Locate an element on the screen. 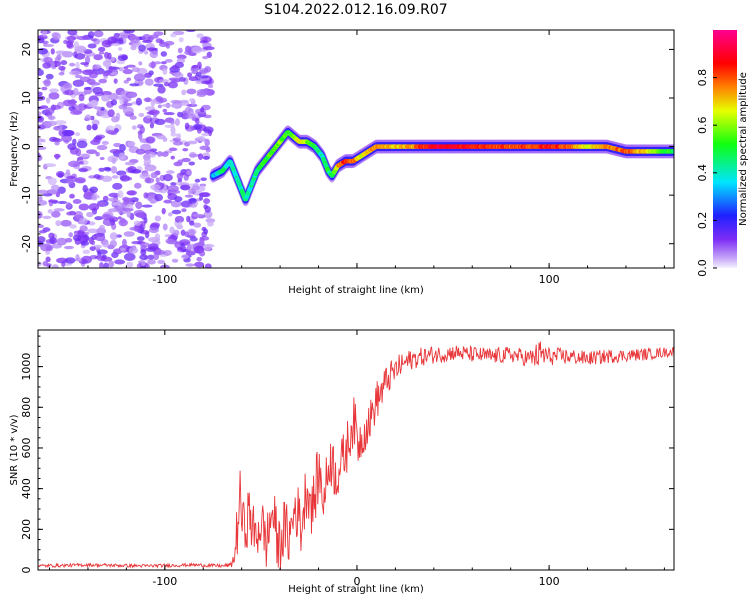 This screenshot has width=750, height=600. heatmap-ytick-label: -20 is located at coordinates (26, 244).